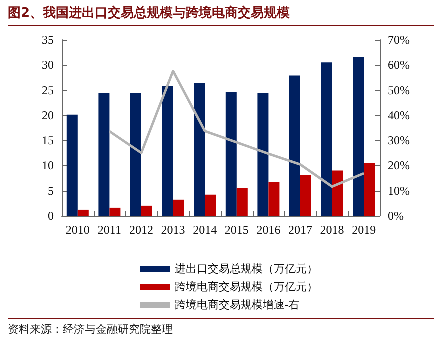 The width and height of the screenshot is (442, 342). I want to click on y2-tick-label: 60%, so click(399, 65).